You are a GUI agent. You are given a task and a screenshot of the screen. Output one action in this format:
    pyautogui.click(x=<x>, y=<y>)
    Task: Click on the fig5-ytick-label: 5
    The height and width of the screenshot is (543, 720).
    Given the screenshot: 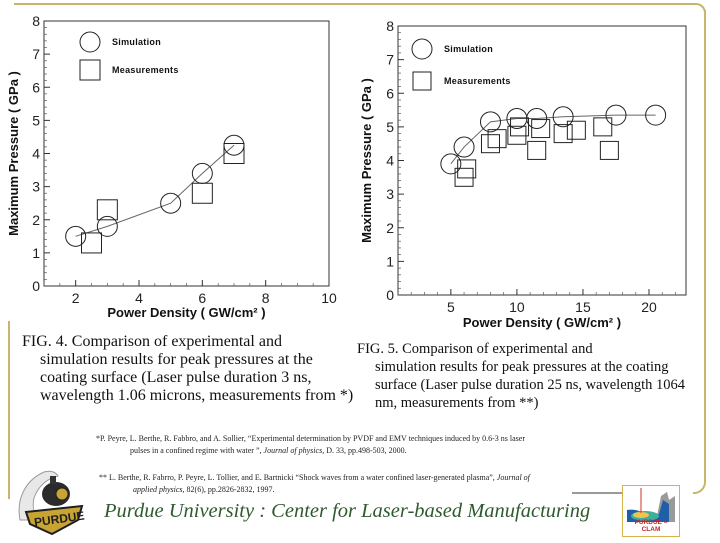 What is the action you would take?
    pyautogui.click(x=390, y=127)
    